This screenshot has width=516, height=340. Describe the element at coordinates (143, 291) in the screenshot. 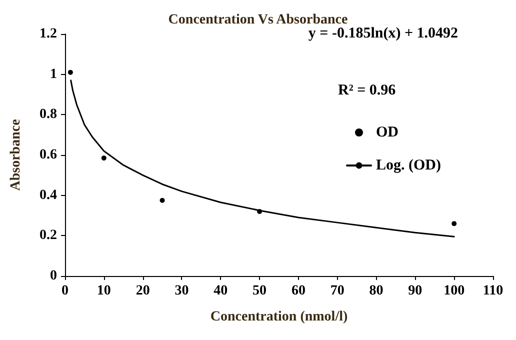

I see `x-tick-label: 20` at that location.